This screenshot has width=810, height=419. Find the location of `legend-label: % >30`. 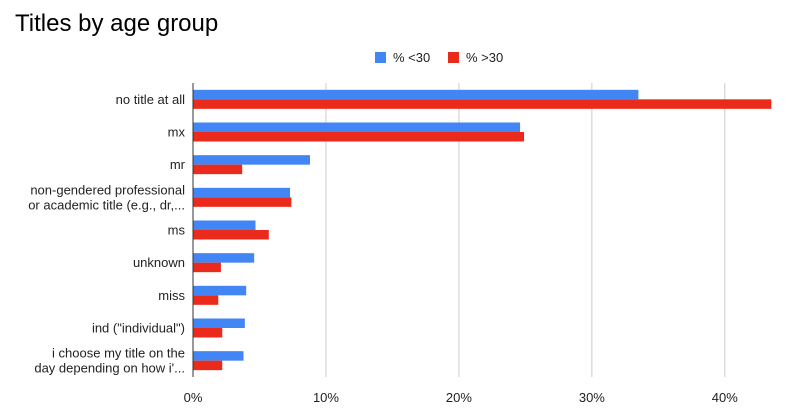

legend-label: % >30 is located at coordinates (484, 57).